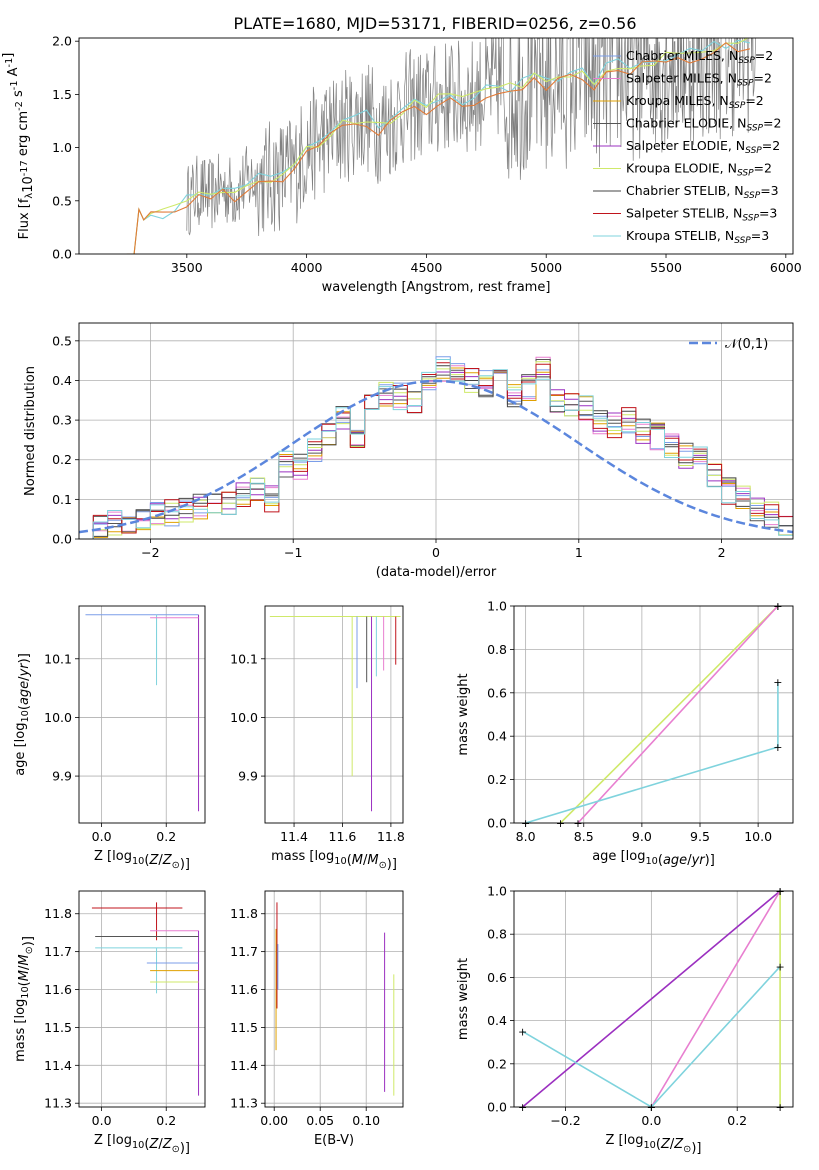 The height and width of the screenshot is (1170, 819). Describe the element at coordinates (584, 836) in the screenshot. I see `x-tick-label: 8.5` at that location.